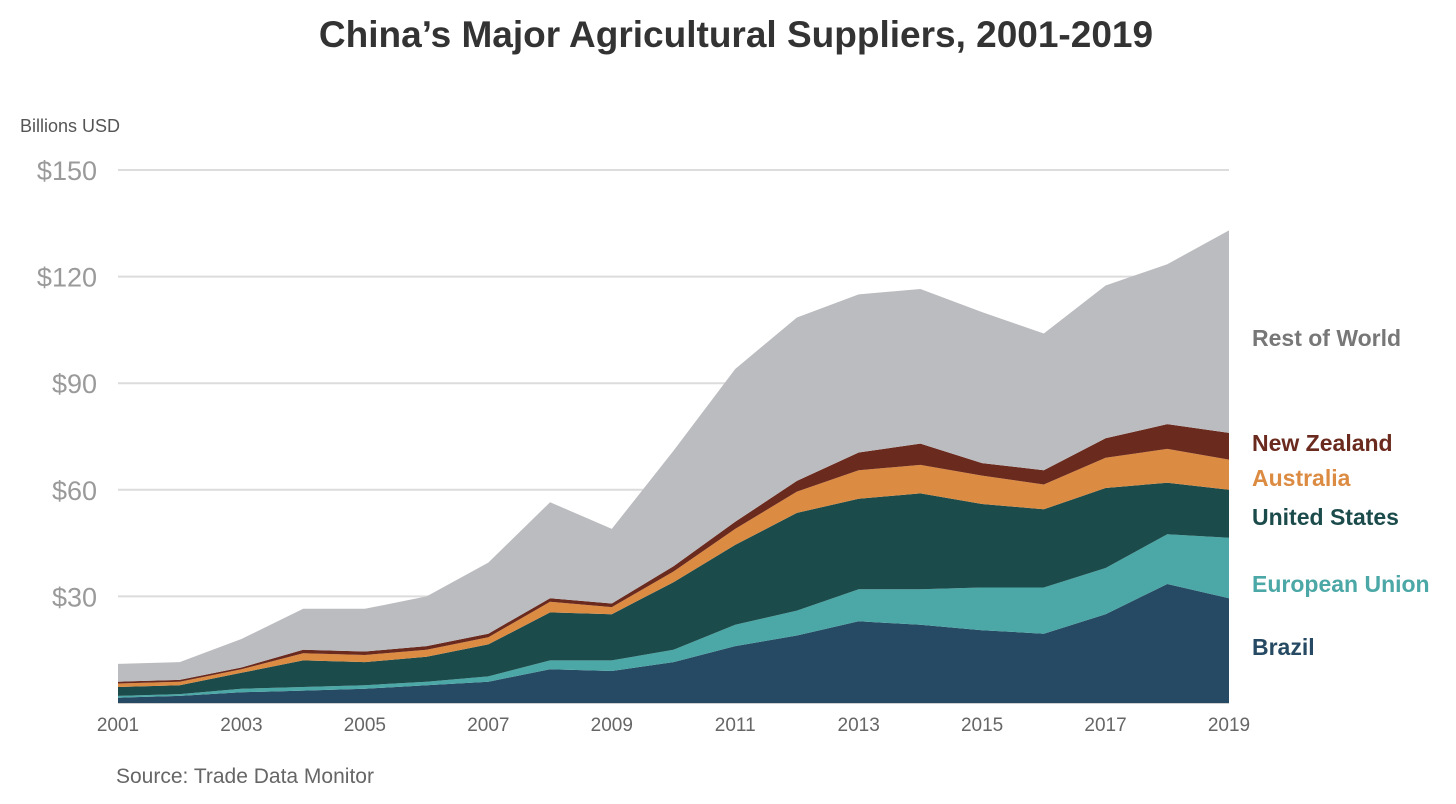 The image size is (1456, 804). What do you see at coordinates (67, 278) in the screenshot?
I see `y-tick-label: $120` at bounding box center [67, 278].